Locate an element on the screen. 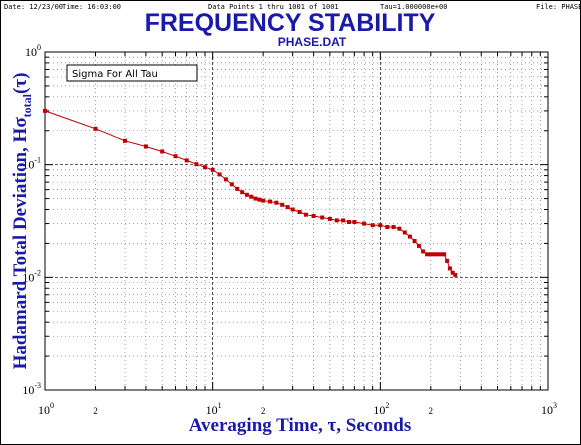 This screenshot has width=581, height=445. x-tick-label: 10² is located at coordinates (381, 409).